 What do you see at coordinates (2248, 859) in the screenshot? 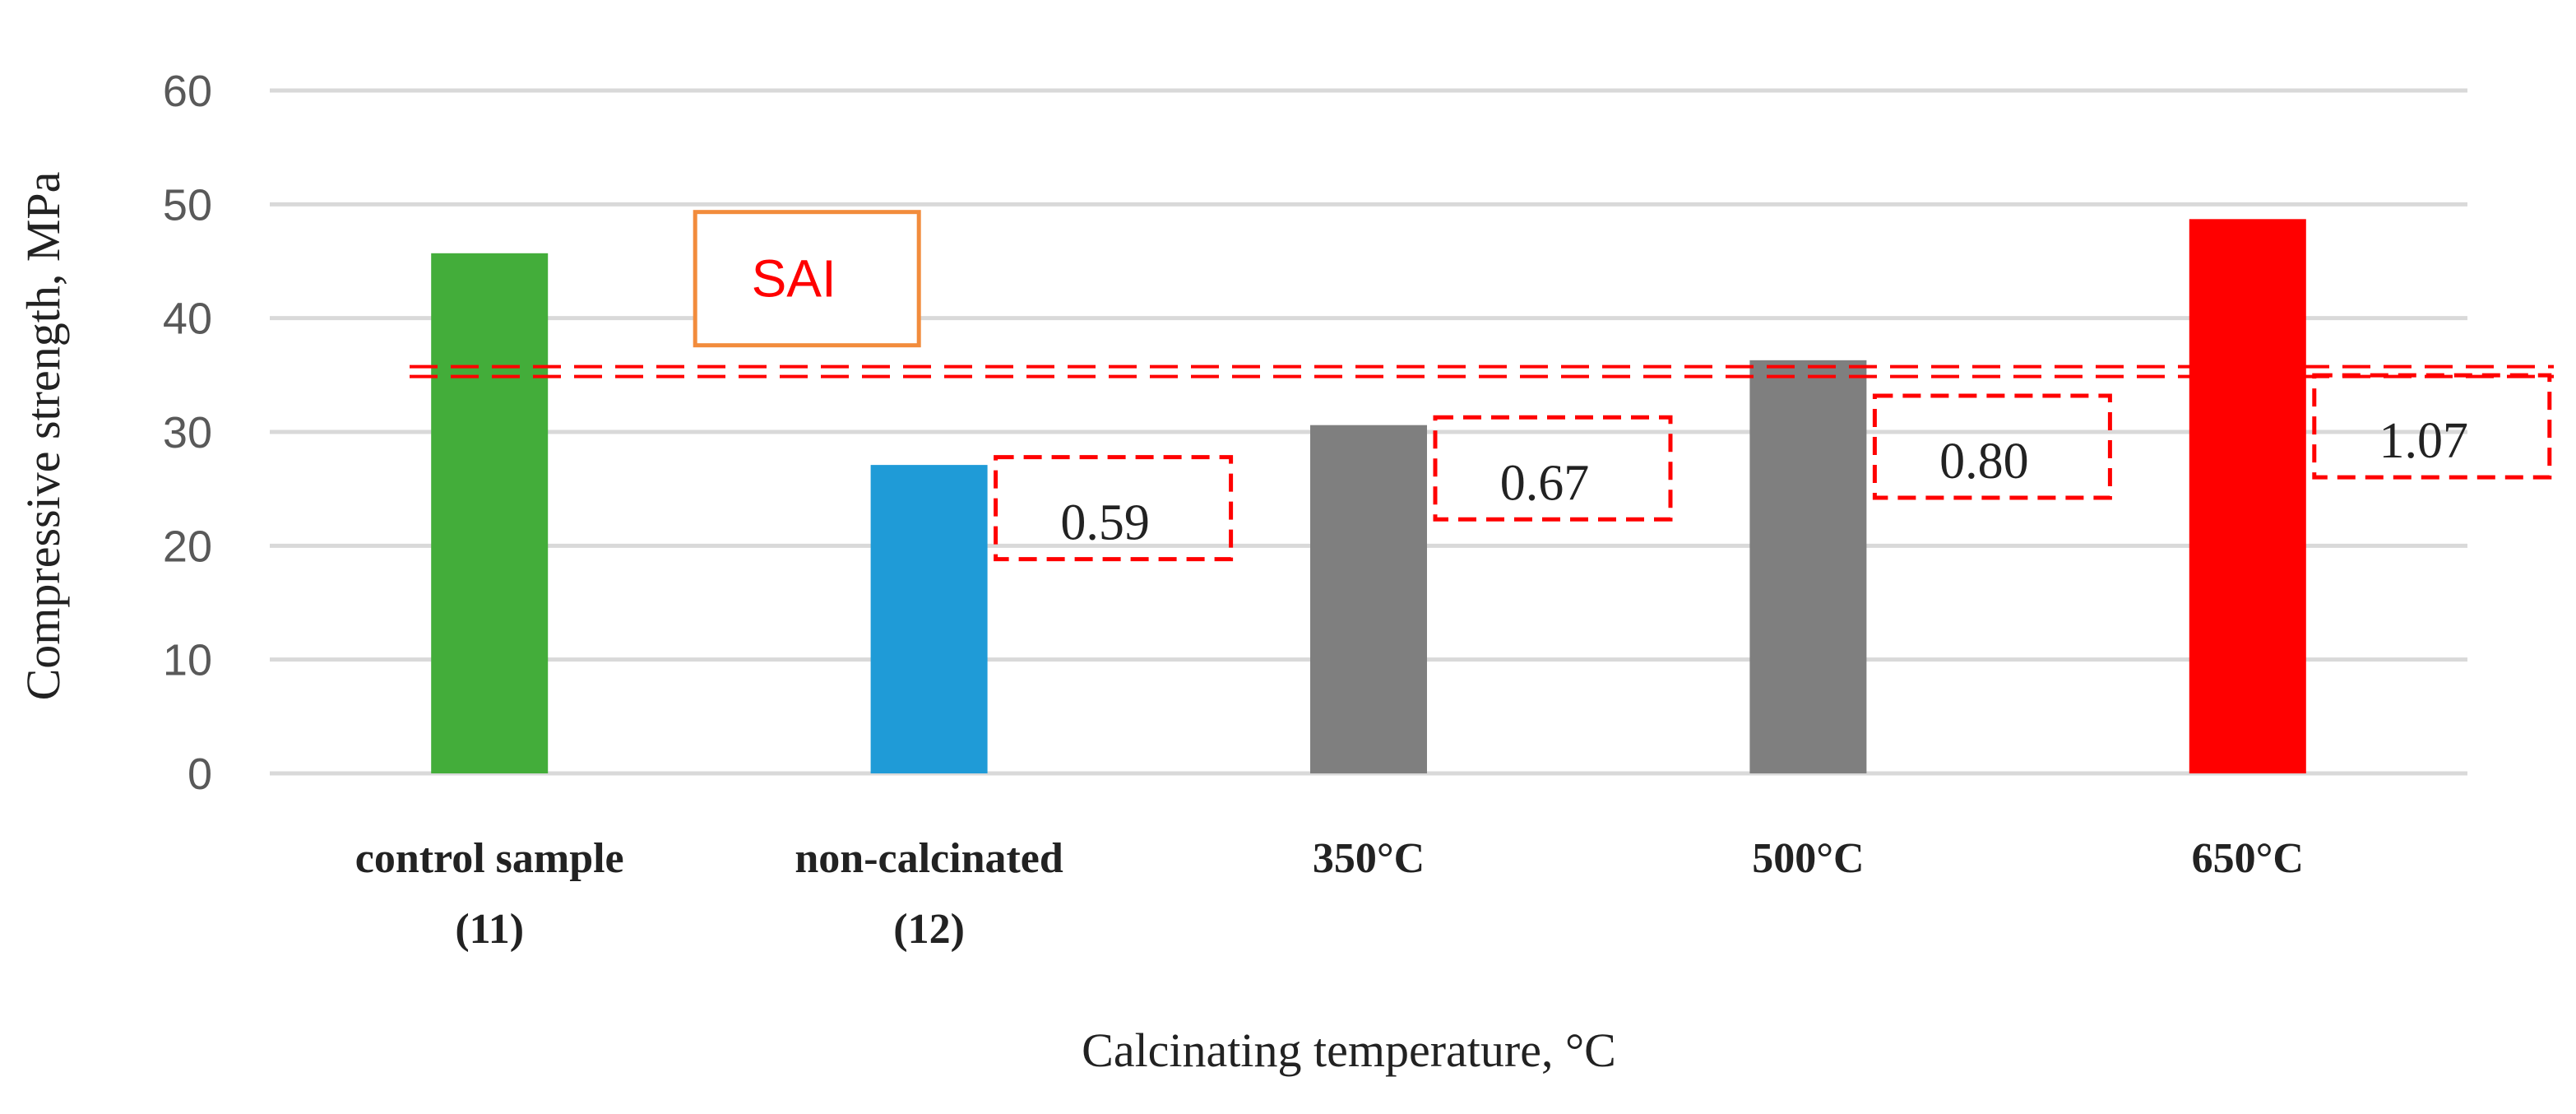
I see `x-tick-label: 650°C` at bounding box center [2248, 859].